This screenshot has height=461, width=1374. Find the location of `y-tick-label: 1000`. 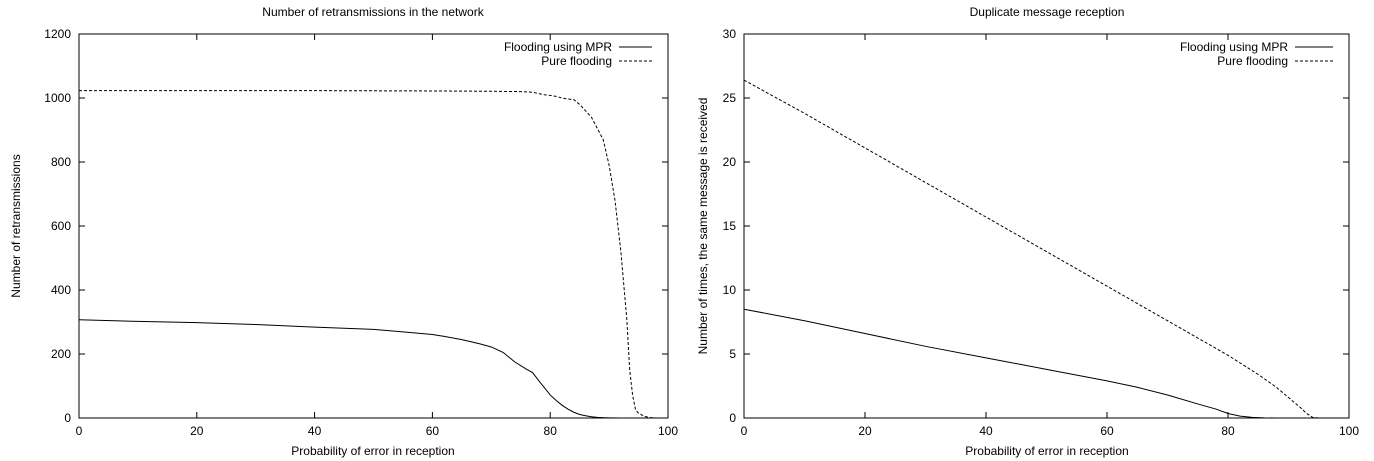

y-tick-label: 1000 is located at coordinates (57, 98).